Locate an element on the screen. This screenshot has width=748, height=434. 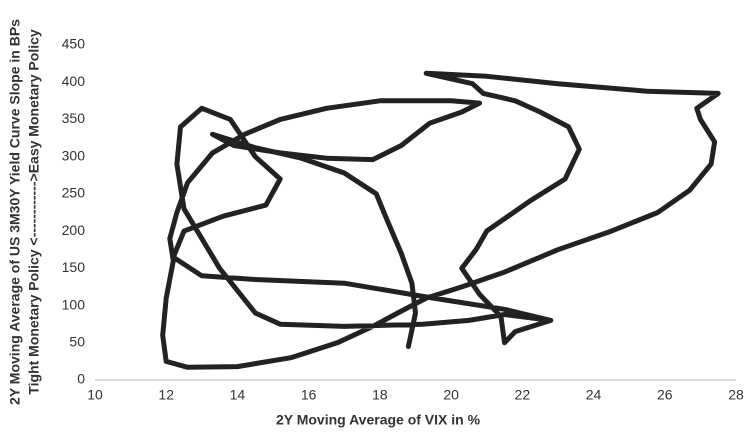
y-tick-label: 50 is located at coordinates (77, 341).